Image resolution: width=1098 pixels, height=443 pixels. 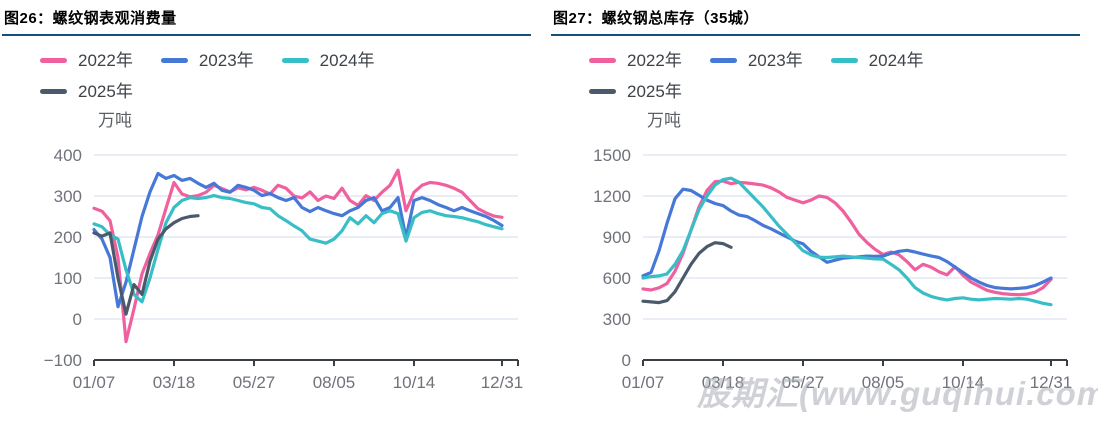 What do you see at coordinates (68, 155) in the screenshot?
I see `y-tick-label: 400` at bounding box center [68, 155].